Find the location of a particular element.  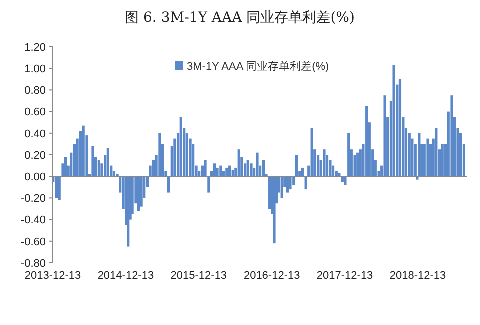

chart-title: 图 6. 3M-1Y AAA 同业存单利差(%) is located at coordinates (240, 18).